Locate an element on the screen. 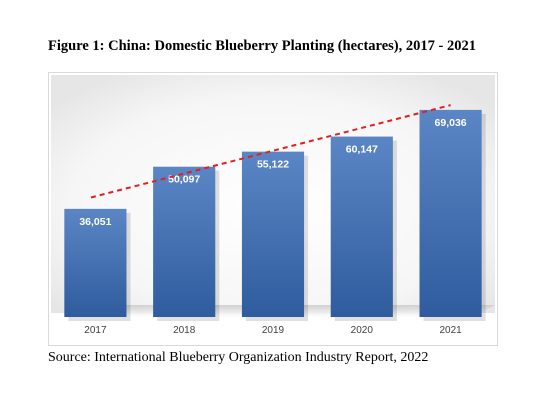 The width and height of the screenshot is (536, 405). bar-2021 is located at coordinates (450, 213).